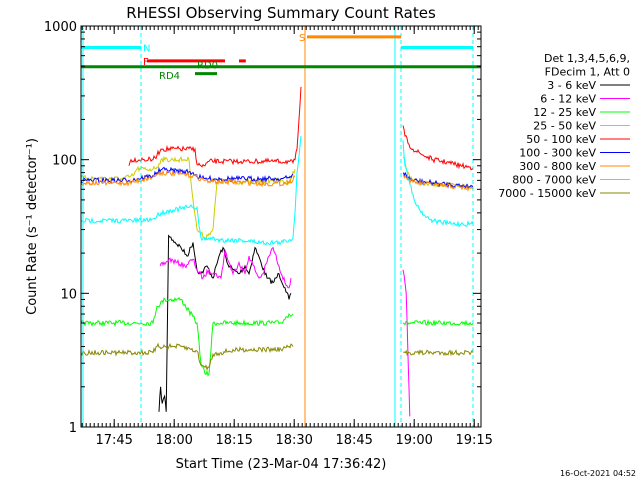  Describe the element at coordinates (64, 161) in the screenshot. I see `y-tick-label: 100` at that location.